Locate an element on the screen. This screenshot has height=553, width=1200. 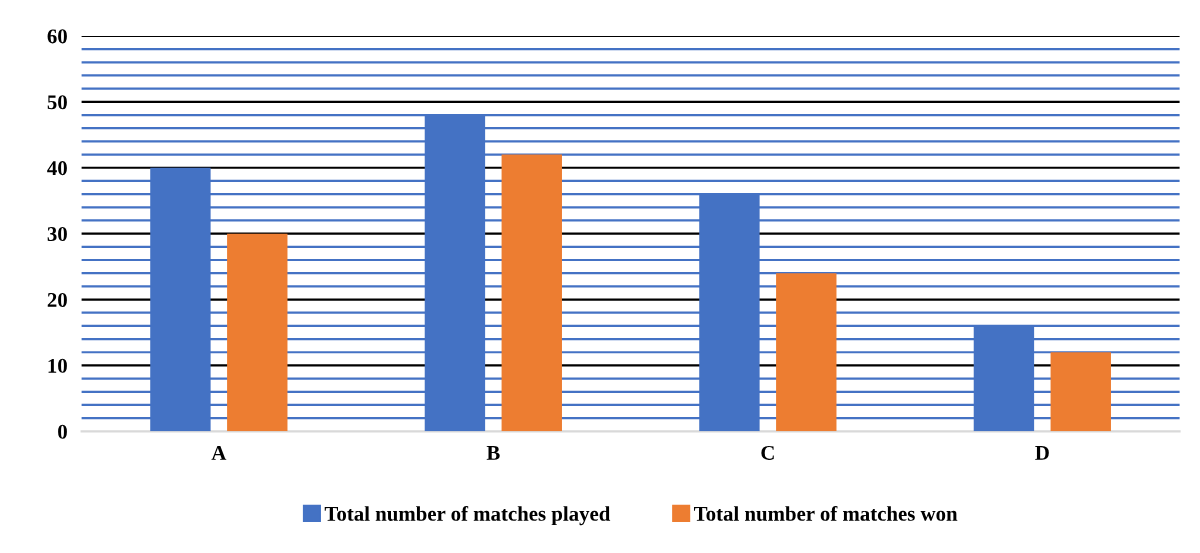
y-tick-label: 30 is located at coordinates (57, 234).